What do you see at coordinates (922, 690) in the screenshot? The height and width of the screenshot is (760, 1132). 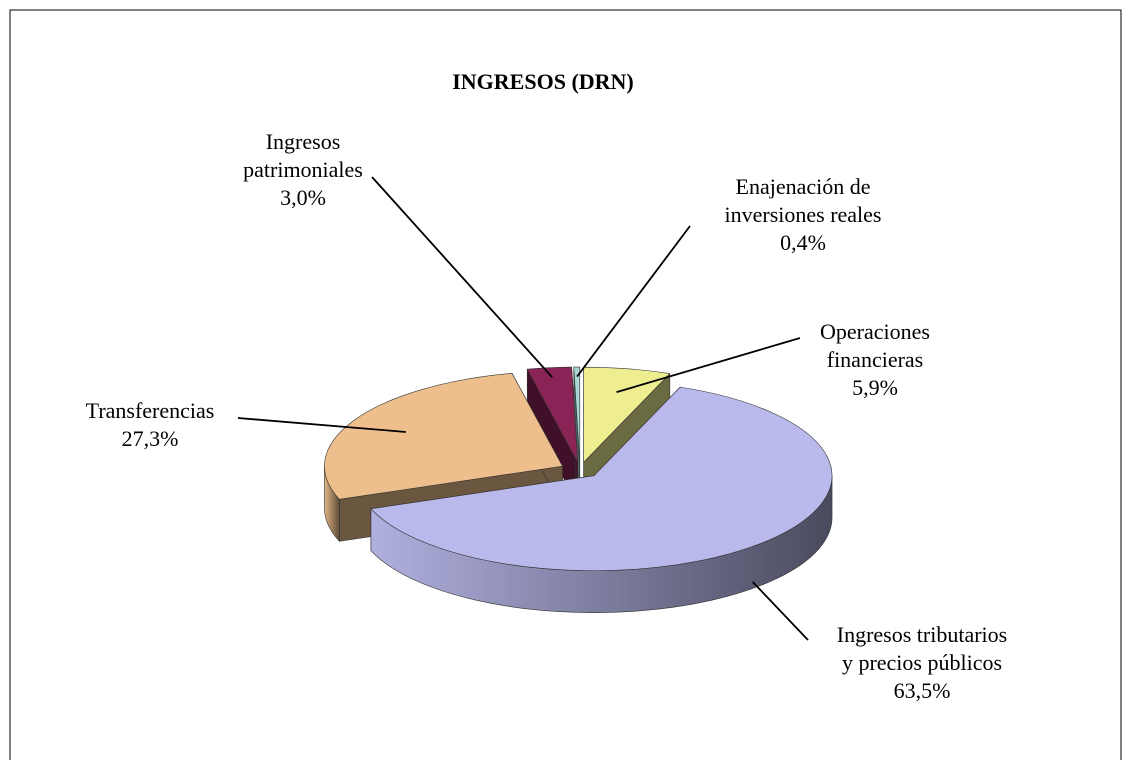 I see `value-label: 63,5%` at bounding box center [922, 690].